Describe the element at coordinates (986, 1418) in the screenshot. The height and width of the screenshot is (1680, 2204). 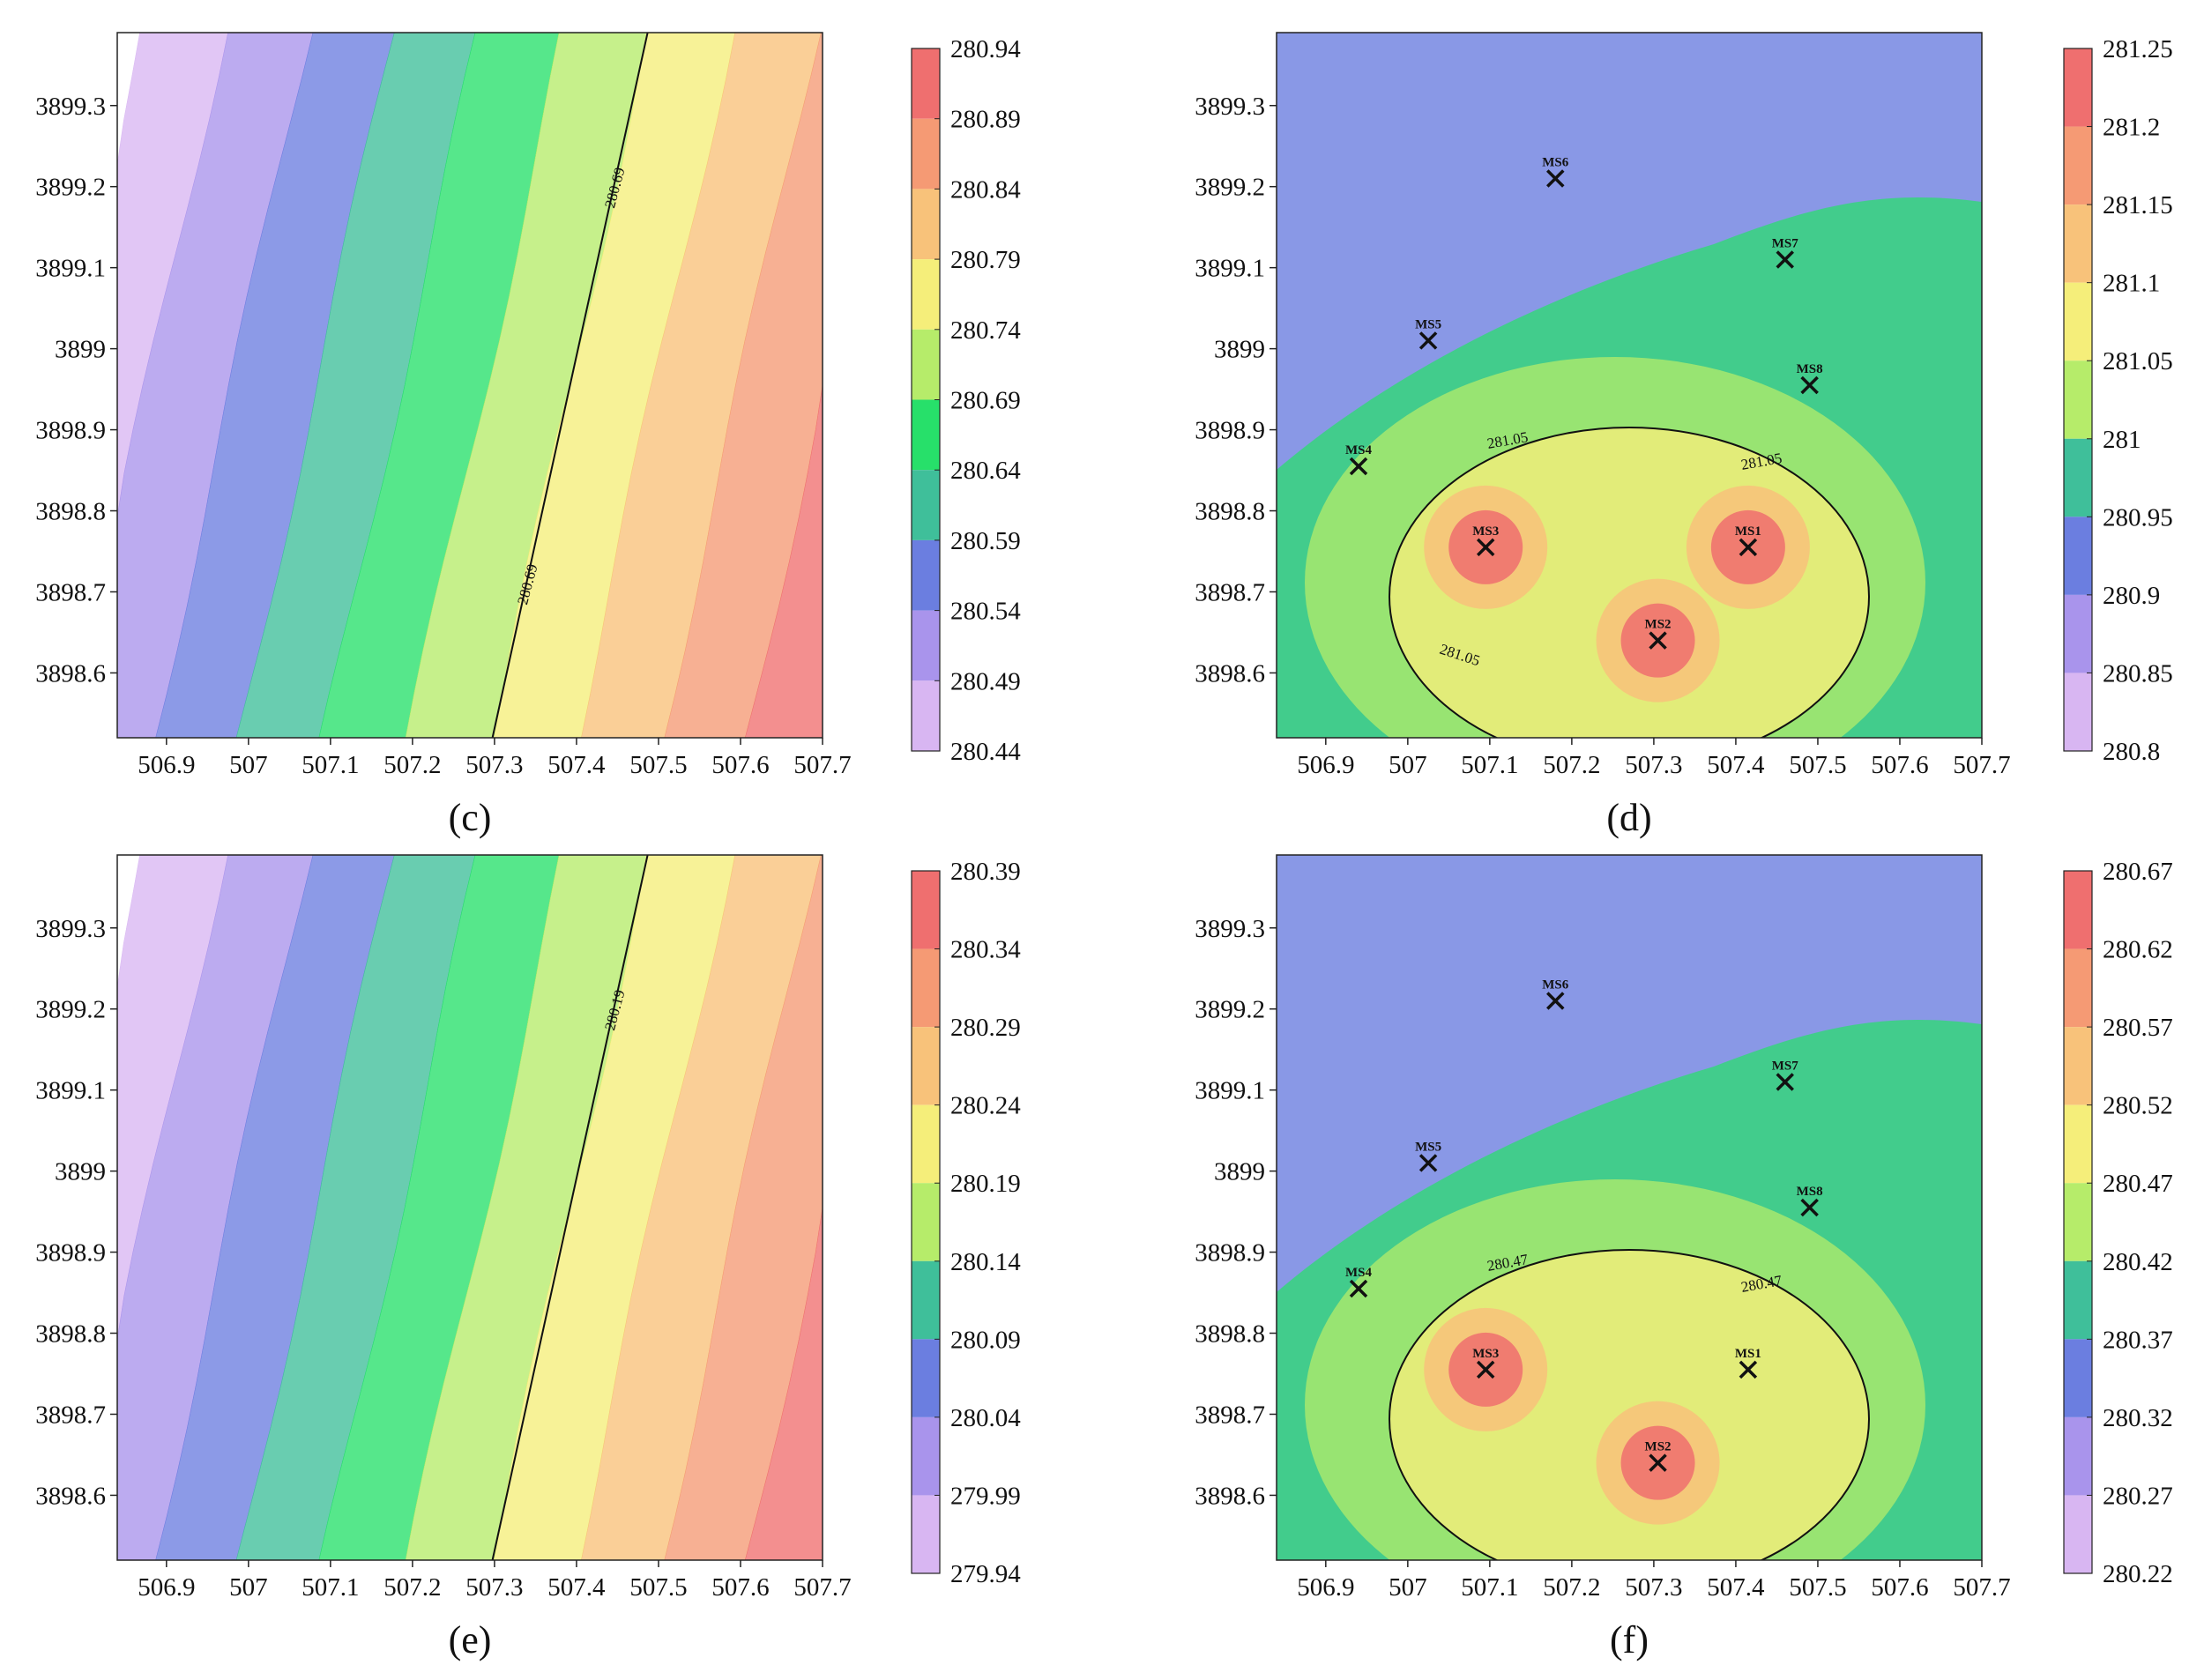
I see `colorbar-label: 280.04` at that location.